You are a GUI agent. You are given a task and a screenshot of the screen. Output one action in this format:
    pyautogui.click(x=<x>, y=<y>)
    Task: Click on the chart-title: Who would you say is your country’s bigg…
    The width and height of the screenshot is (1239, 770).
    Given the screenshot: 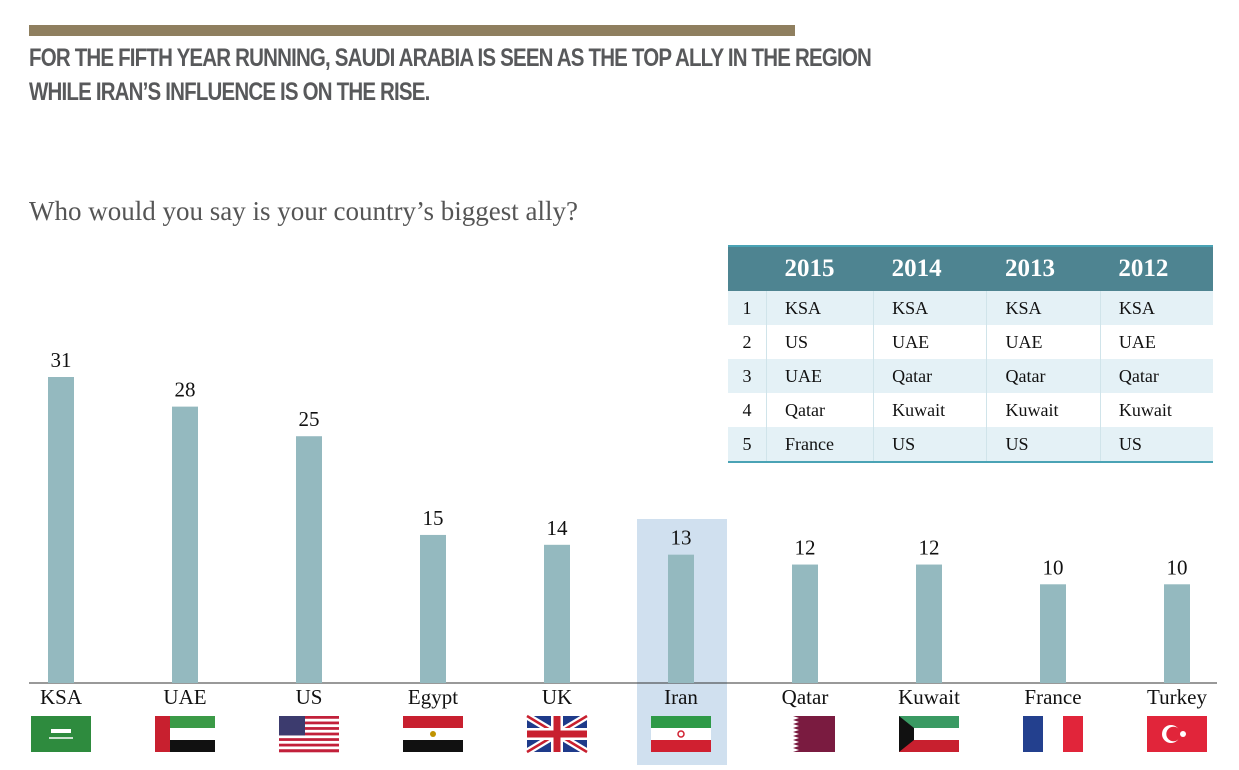 What is the action you would take?
    pyautogui.click(x=303, y=211)
    